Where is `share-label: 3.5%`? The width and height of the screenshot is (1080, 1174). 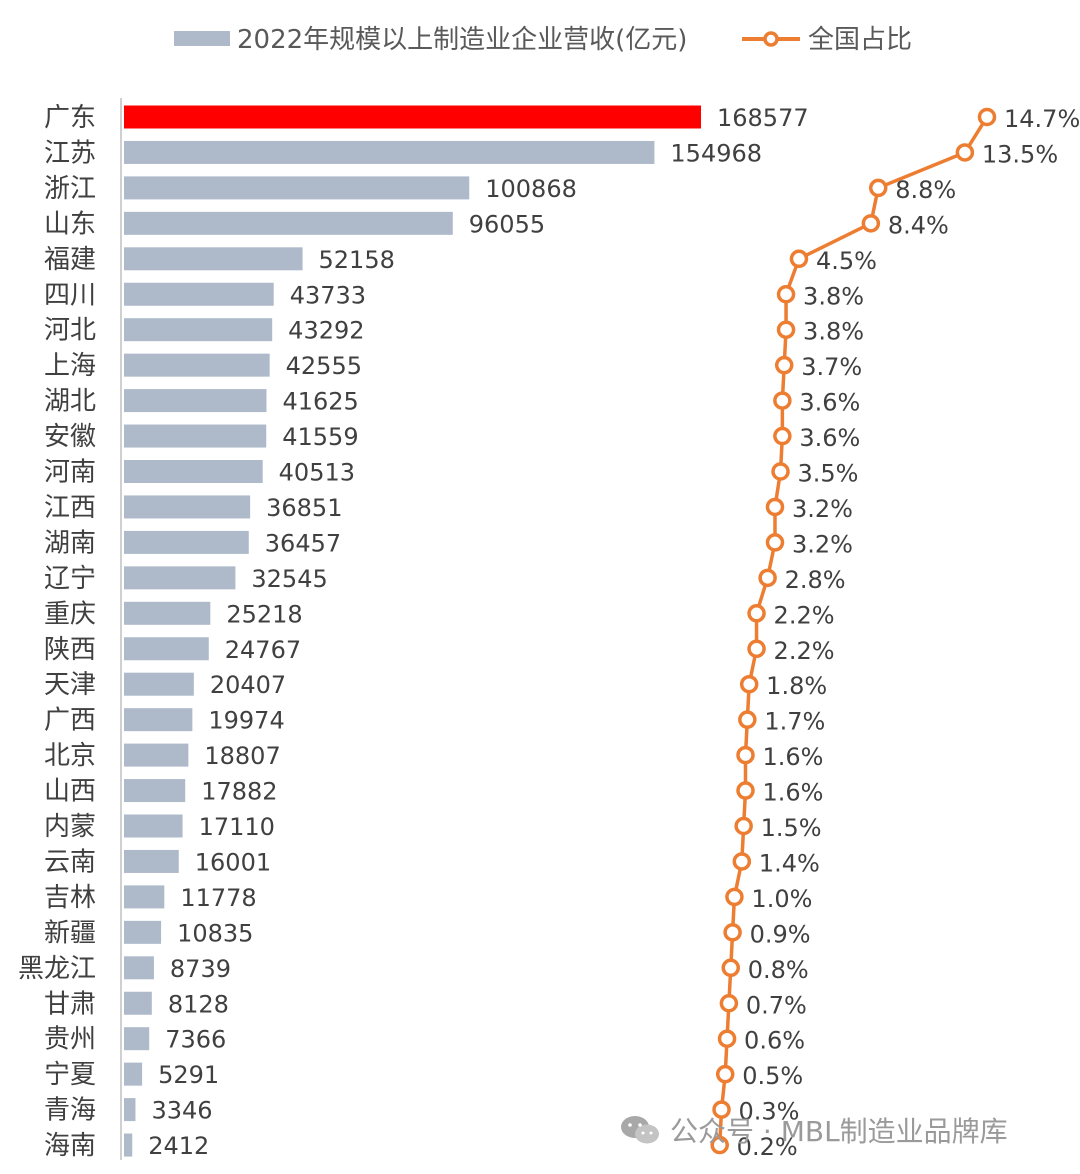 share-label: 3.5% is located at coordinates (828, 474).